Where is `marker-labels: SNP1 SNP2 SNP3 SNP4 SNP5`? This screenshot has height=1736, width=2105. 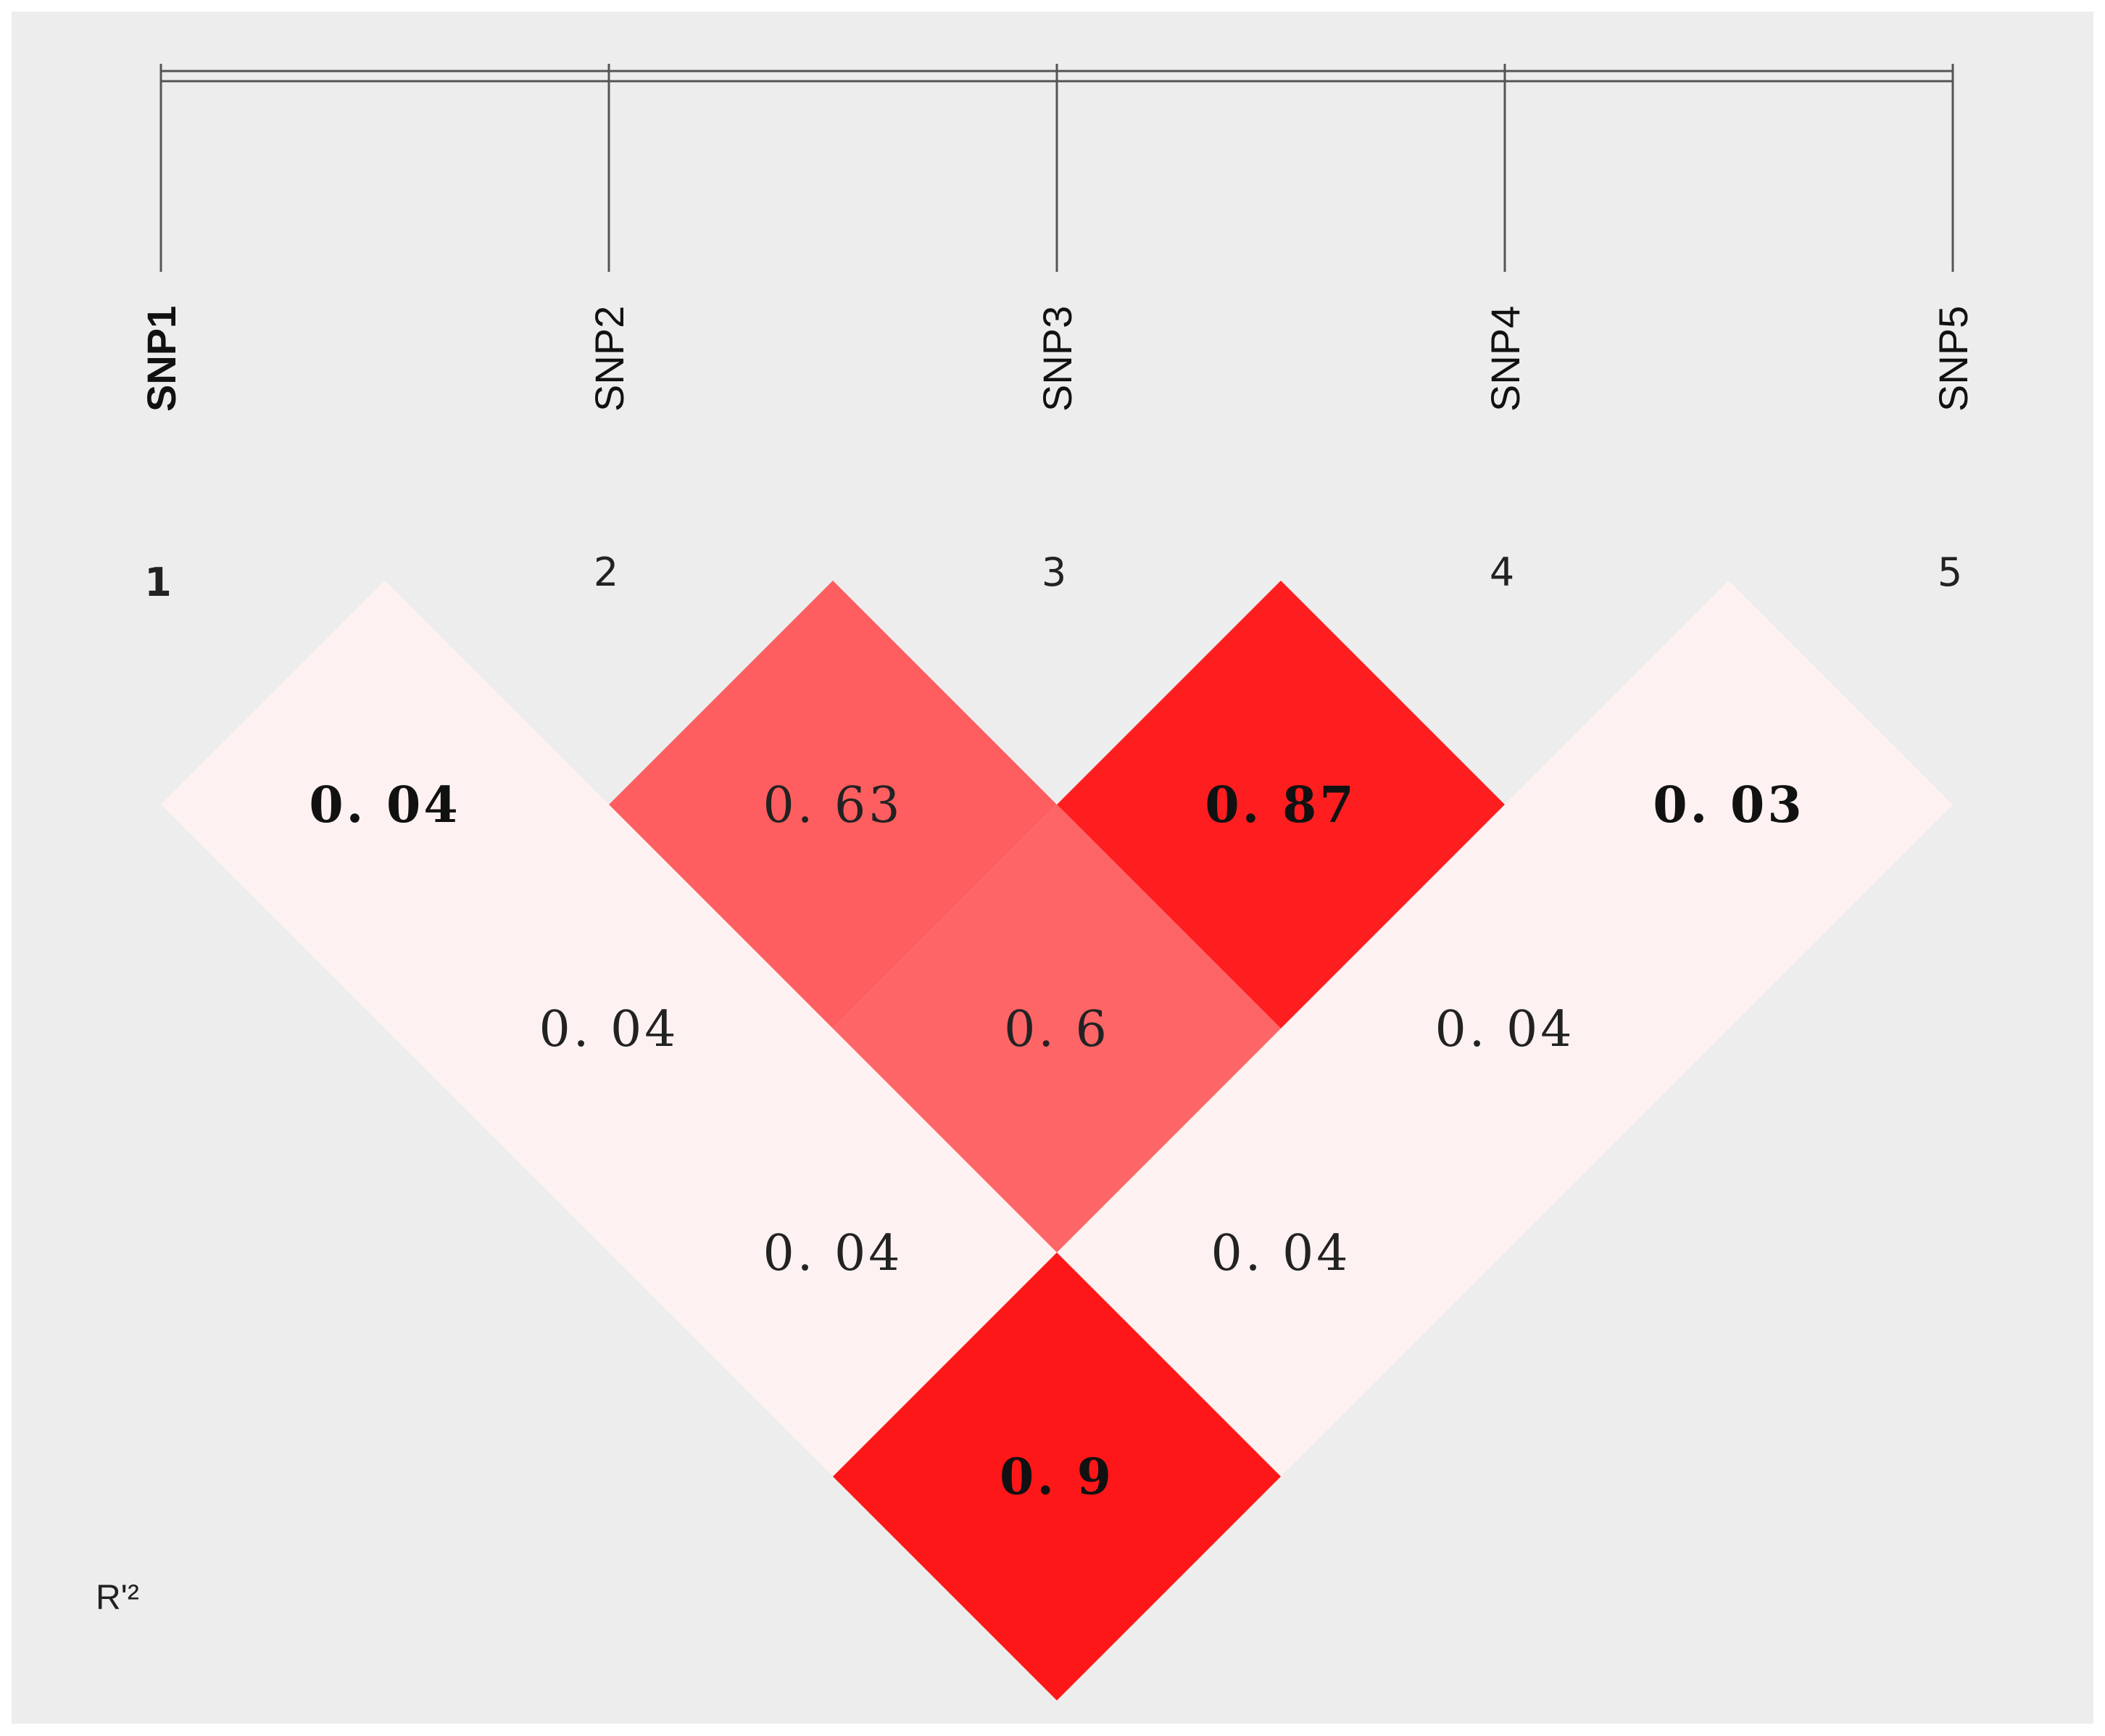
marker-labels: SNP1 SNP2 SNP3 SNP4 SNP5 is located at coordinates (1057, 359).